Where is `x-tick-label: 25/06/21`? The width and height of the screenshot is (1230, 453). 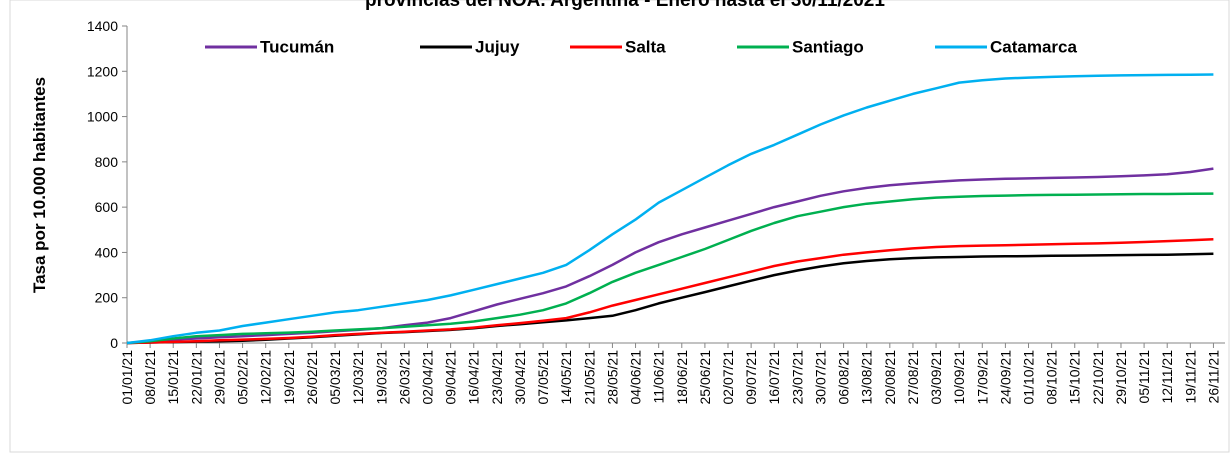 x-tick-label: 25/06/21 is located at coordinates (705, 377).